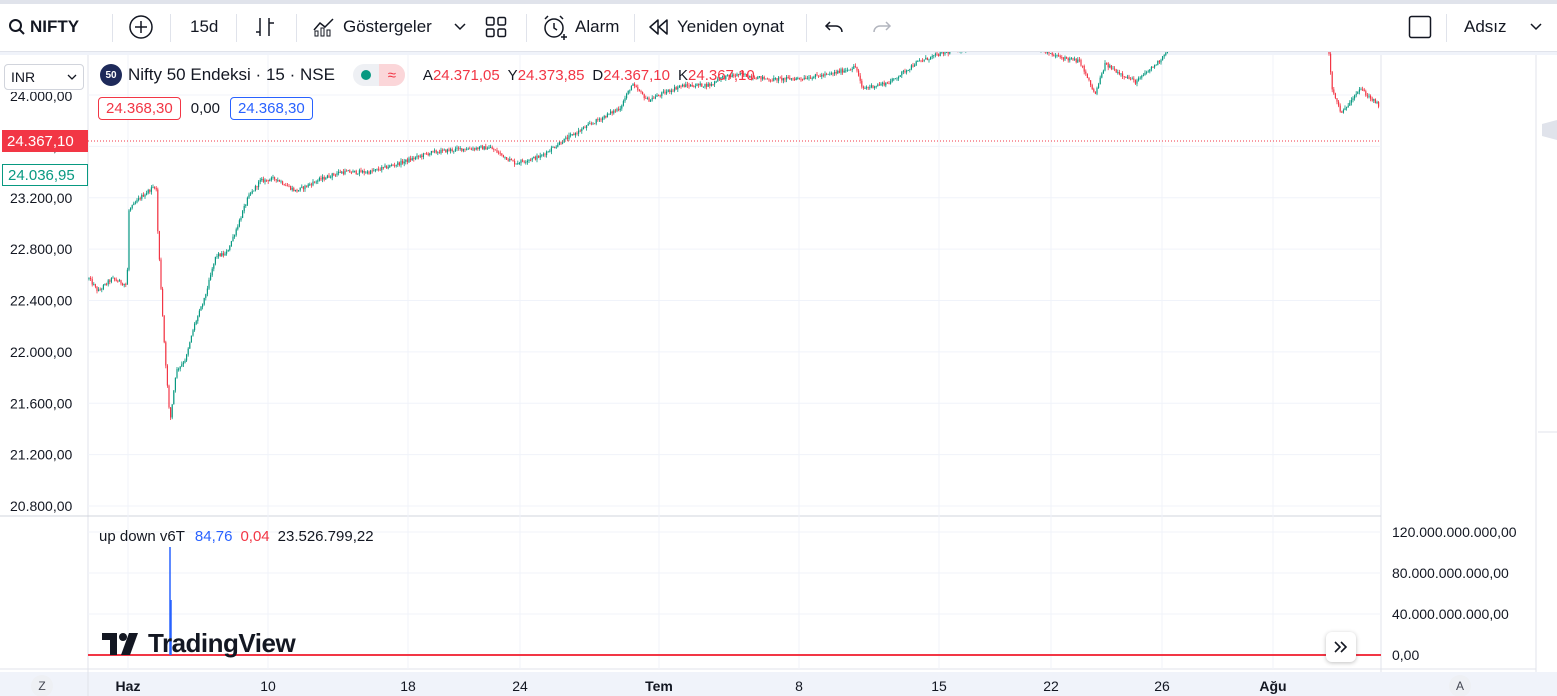 The image size is (1557, 696). Describe the element at coordinates (141, 27) in the screenshot. I see `compare-button` at that location.